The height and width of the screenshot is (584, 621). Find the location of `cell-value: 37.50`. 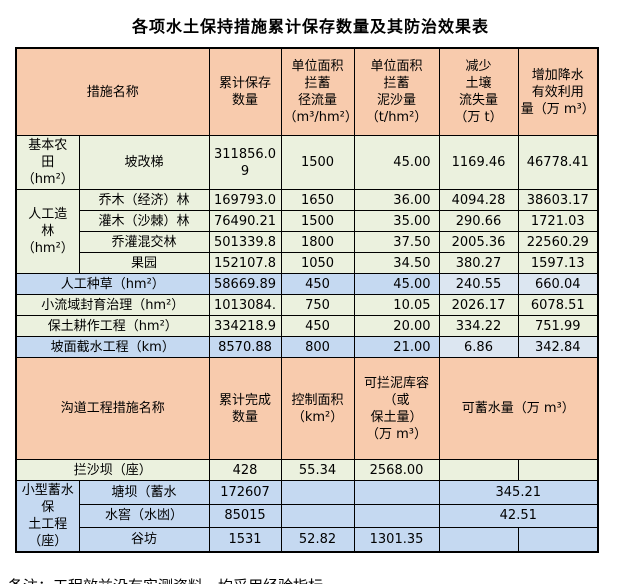

cell-value: 37.50 is located at coordinates (396, 242).